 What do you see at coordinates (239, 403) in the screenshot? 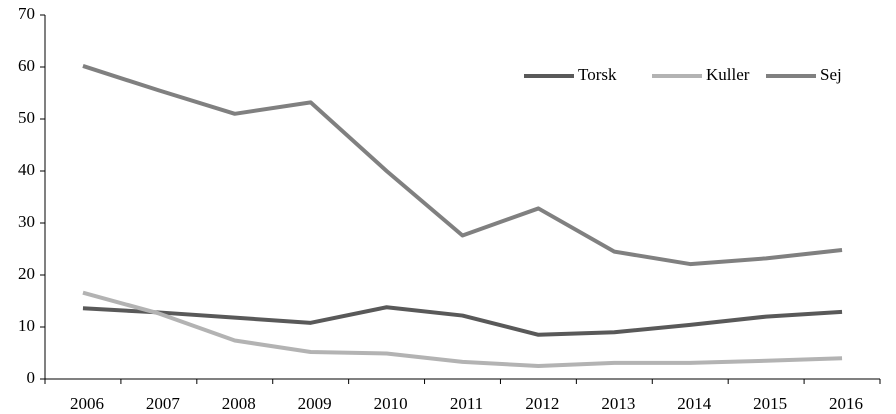
I see `x-tick-label: 2008` at bounding box center [239, 403].